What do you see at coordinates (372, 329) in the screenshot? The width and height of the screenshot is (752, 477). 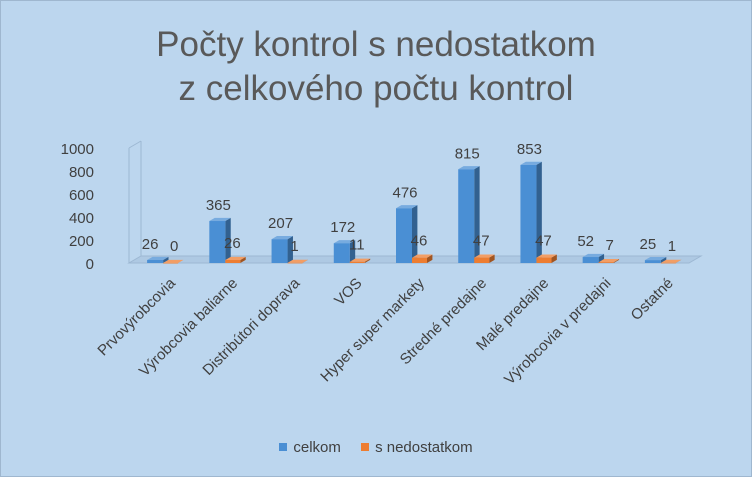 I see `x-category-label: Hyper super markety` at bounding box center [372, 329].